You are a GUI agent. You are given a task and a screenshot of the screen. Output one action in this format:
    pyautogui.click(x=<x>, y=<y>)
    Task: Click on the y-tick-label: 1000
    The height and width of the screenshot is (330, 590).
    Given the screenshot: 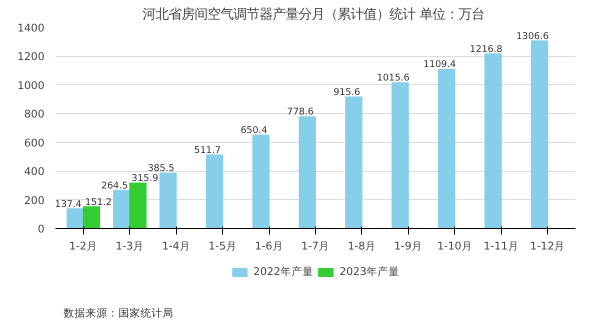 What is the action you would take?
    pyautogui.click(x=31, y=85)
    